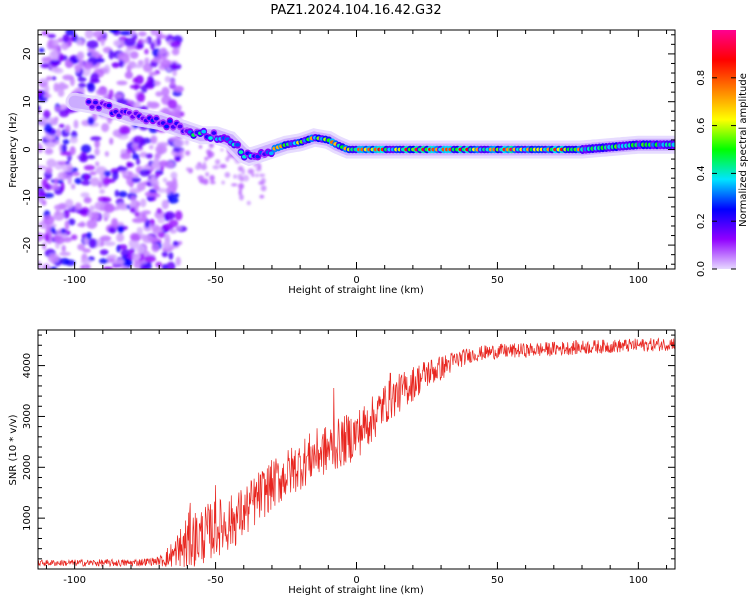  I want to click on spectrogram-ylabel: Frequency (Hz), so click(13, 150).